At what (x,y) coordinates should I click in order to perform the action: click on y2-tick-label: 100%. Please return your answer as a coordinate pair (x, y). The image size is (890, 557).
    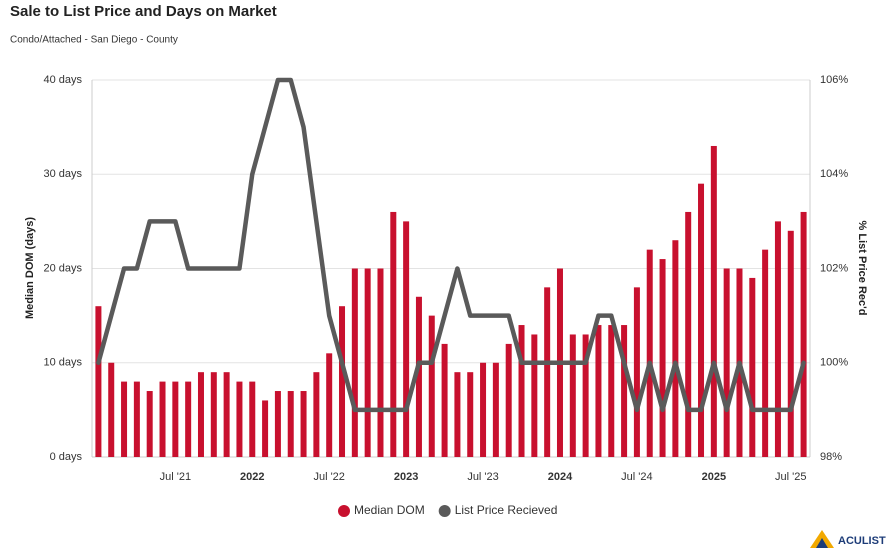
    Looking at the image, I should click on (834, 363).